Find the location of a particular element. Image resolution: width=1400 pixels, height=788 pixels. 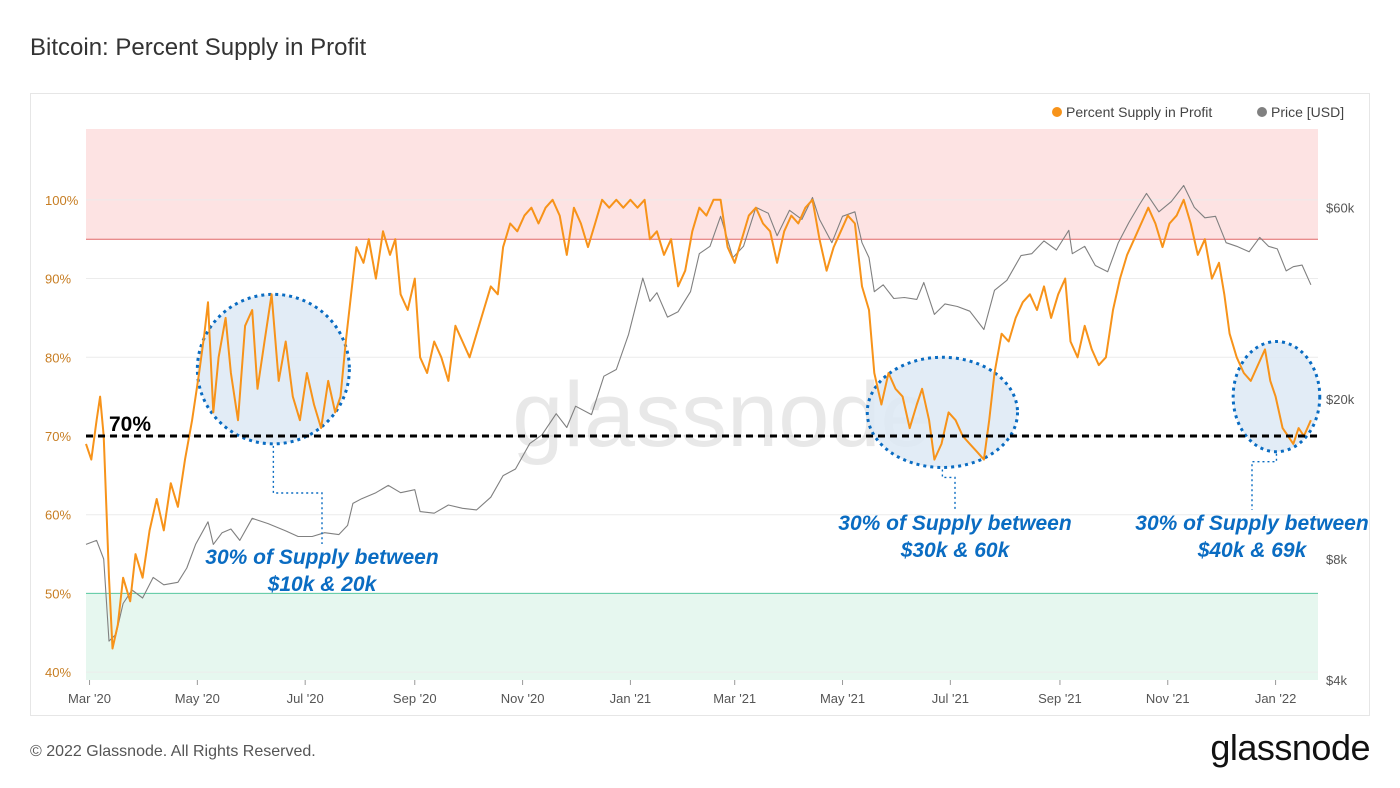

annotation-label-1-line-1: 30% of Supply between is located at coordinates (321, 557).